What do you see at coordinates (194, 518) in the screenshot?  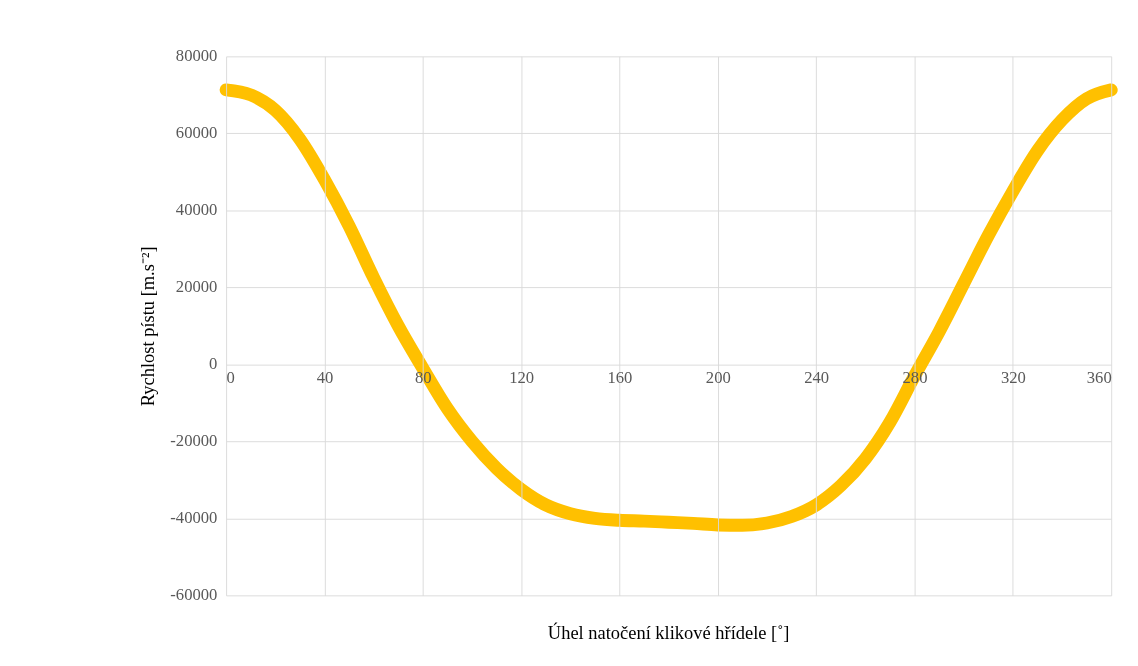 I see `y-tick-label: -40000` at bounding box center [194, 518].